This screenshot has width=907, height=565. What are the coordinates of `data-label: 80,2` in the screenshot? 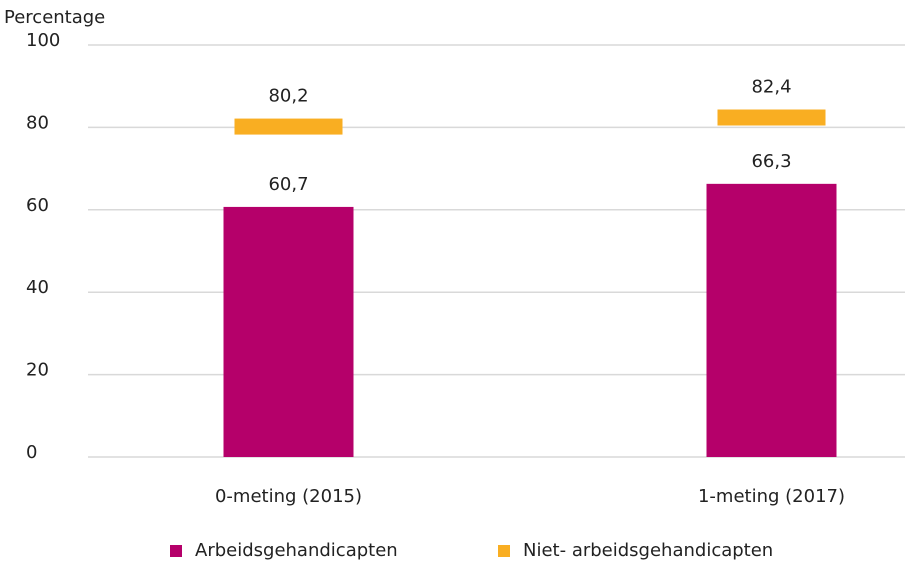 It's located at (288, 96).